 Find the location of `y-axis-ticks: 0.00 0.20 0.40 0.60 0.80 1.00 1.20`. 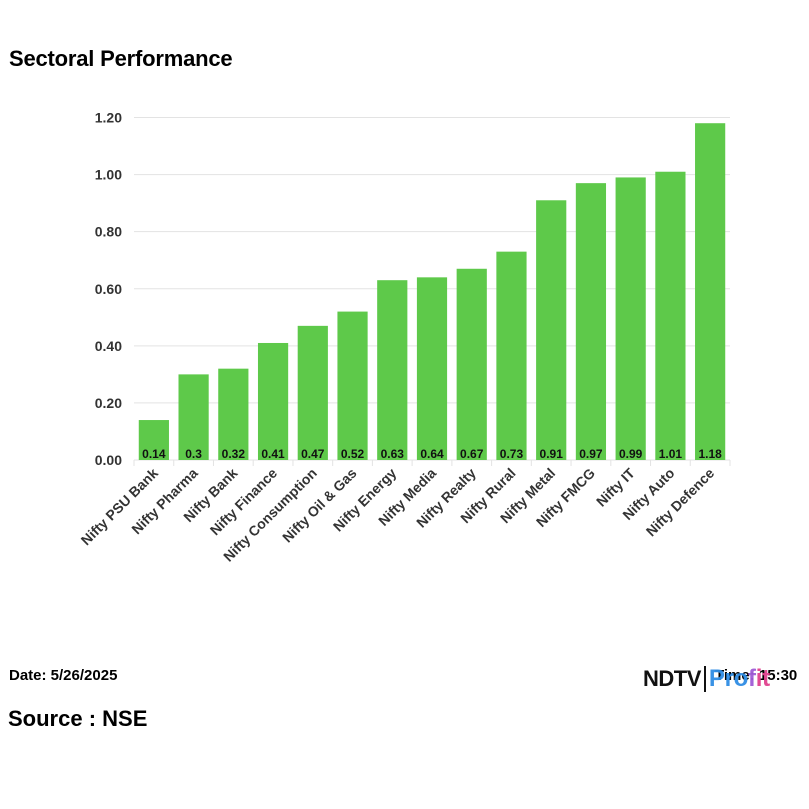

y-axis-ticks: 0.00 0.20 0.40 0.60 0.80 1.00 1.20 is located at coordinates (108, 289).